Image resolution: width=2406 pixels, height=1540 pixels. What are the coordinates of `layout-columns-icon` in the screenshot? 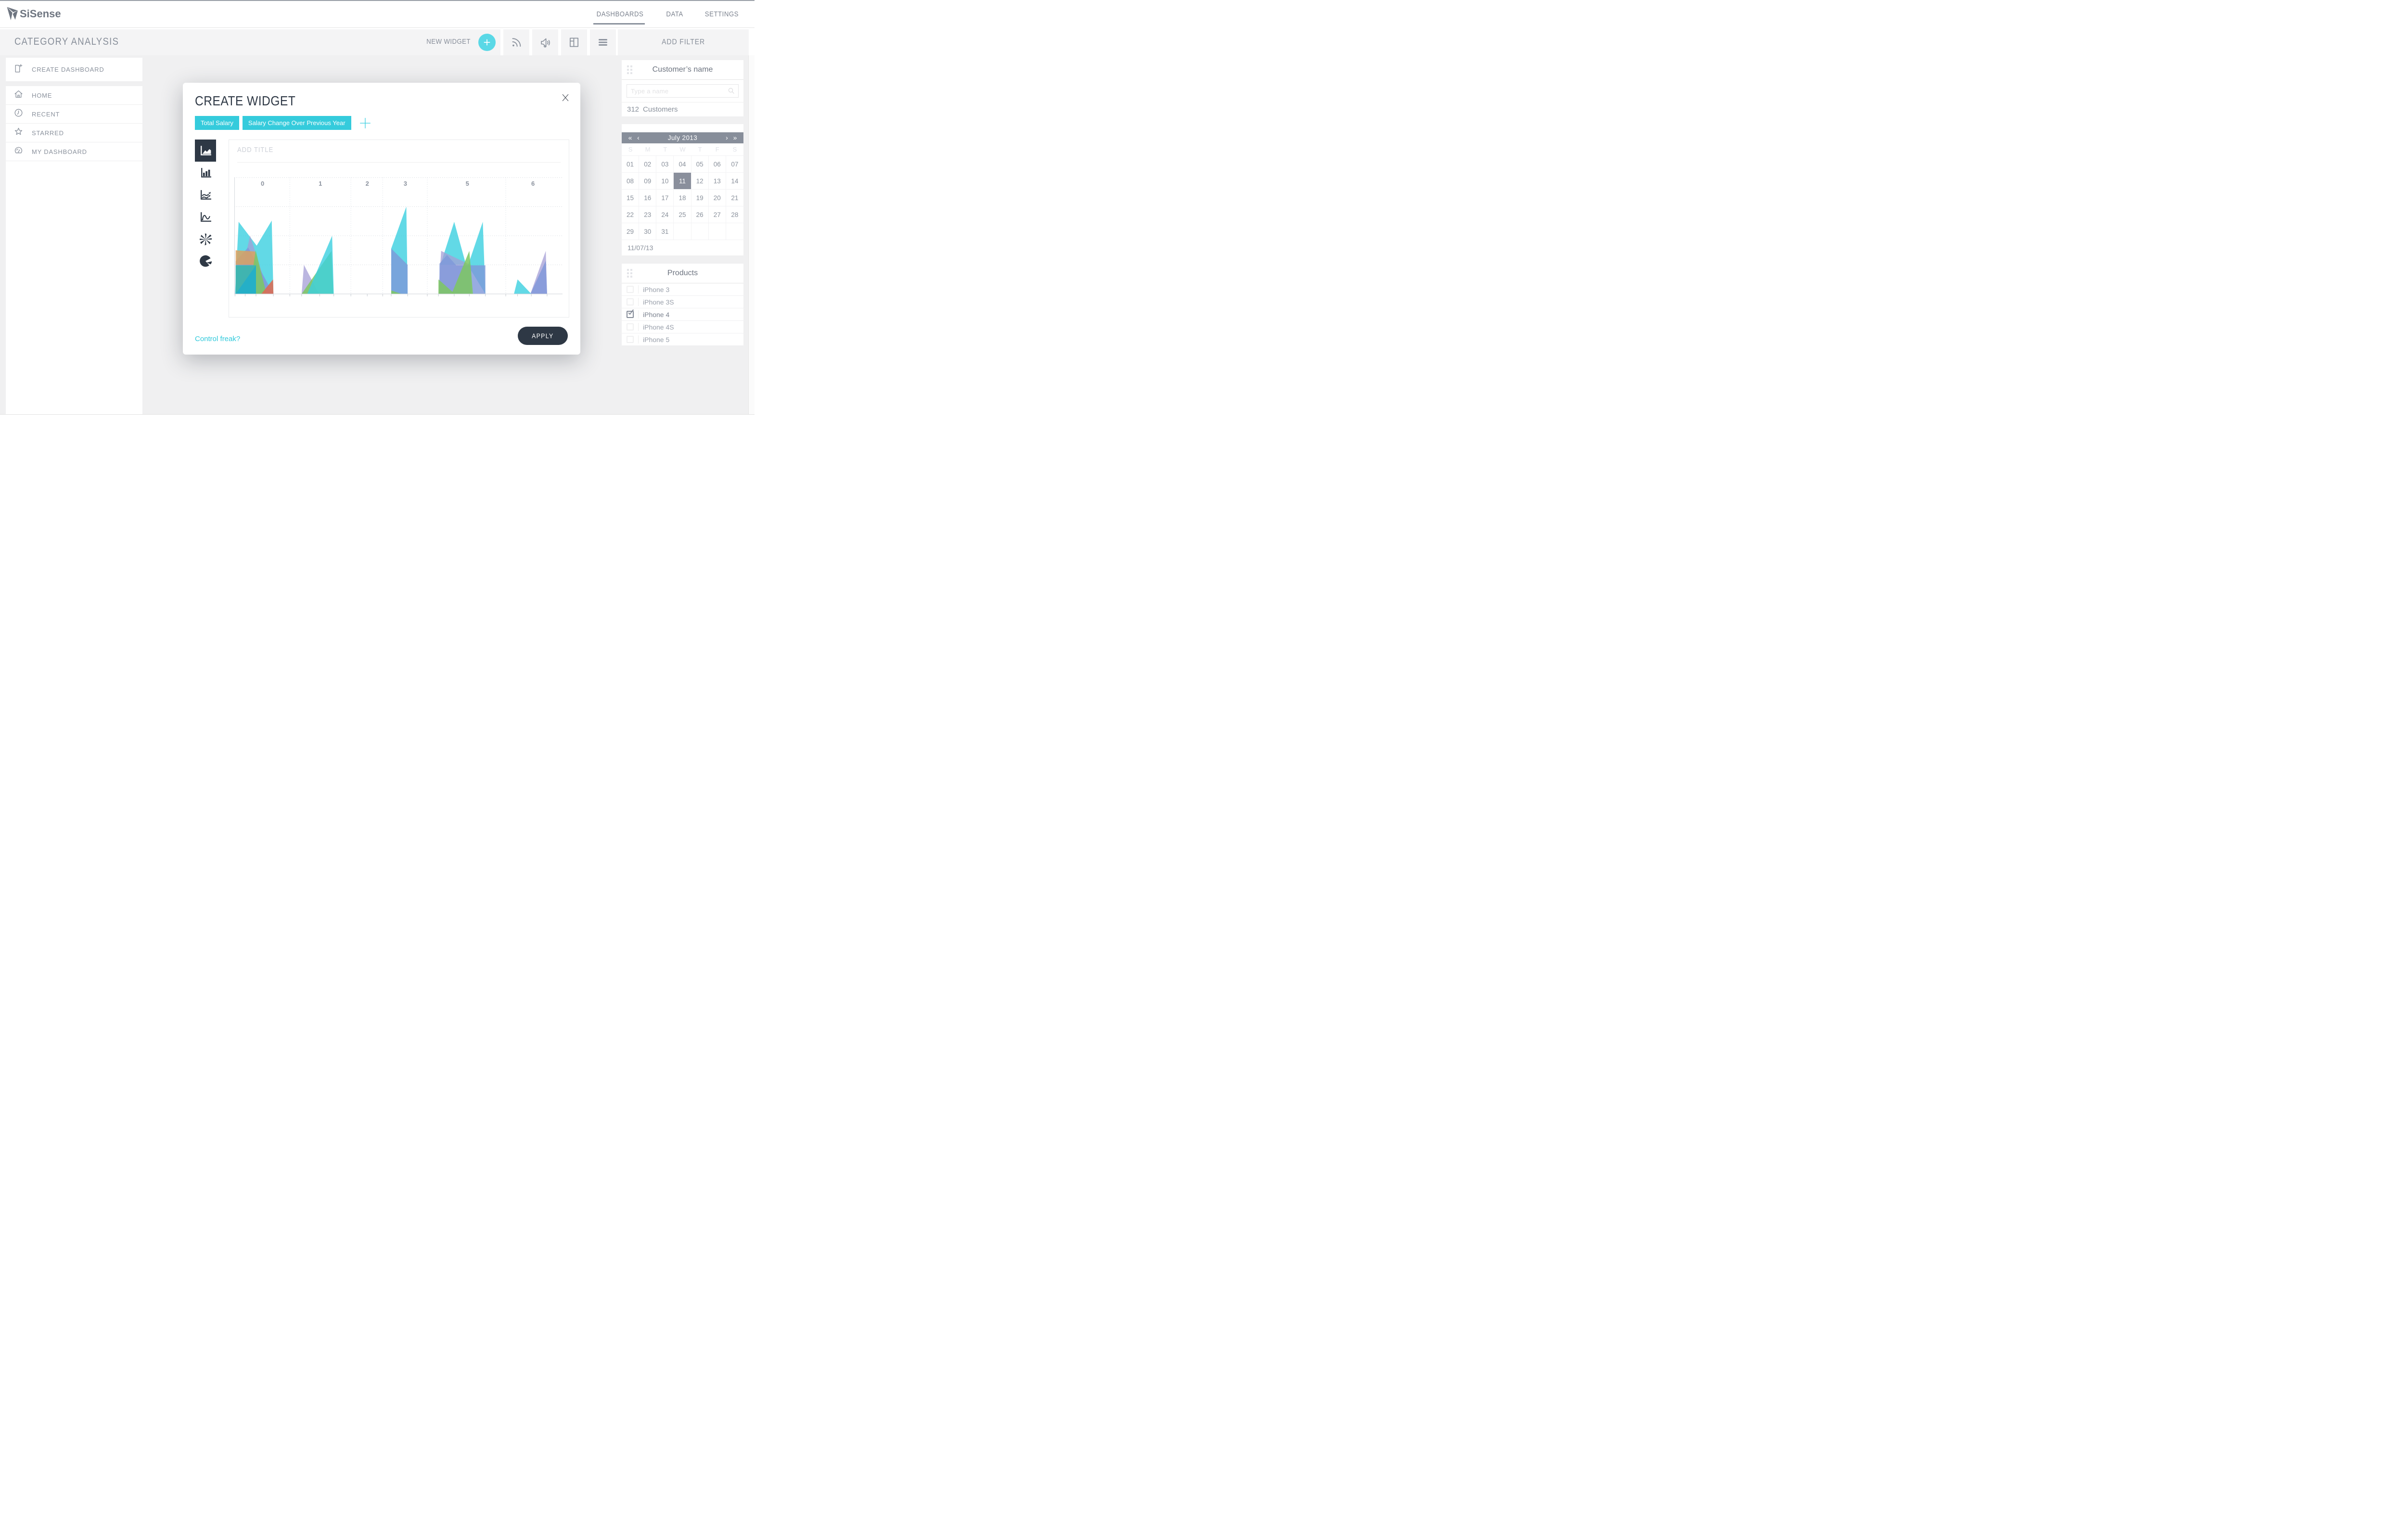 It's located at (574, 42).